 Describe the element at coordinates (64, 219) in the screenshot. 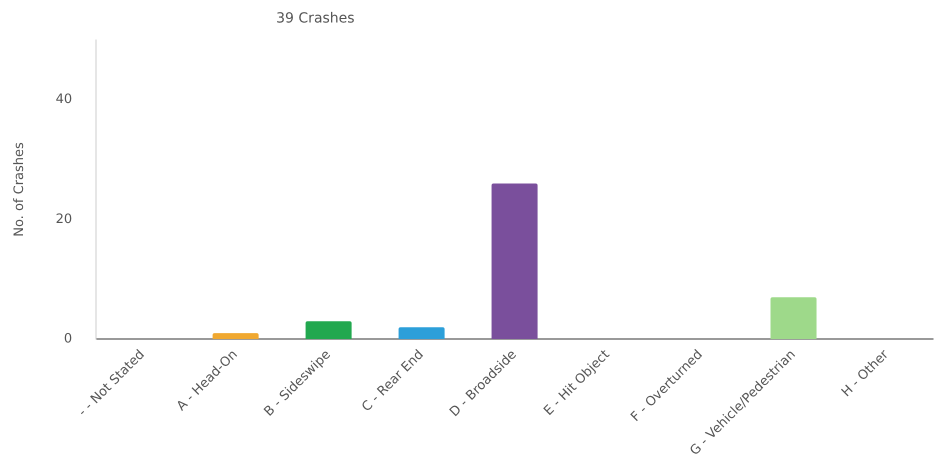

I see `y-tick-label: 20` at that location.